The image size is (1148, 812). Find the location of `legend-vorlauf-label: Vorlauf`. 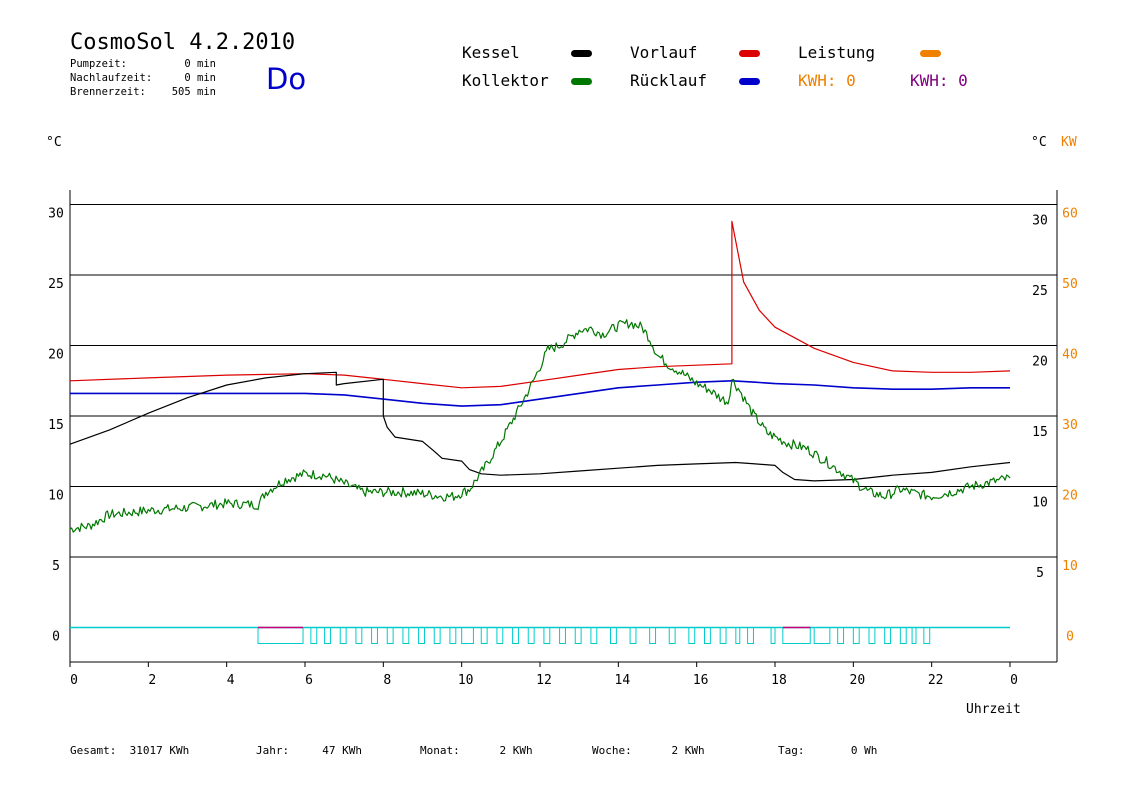

legend-vorlauf-label: Vorlauf is located at coordinates (664, 52).